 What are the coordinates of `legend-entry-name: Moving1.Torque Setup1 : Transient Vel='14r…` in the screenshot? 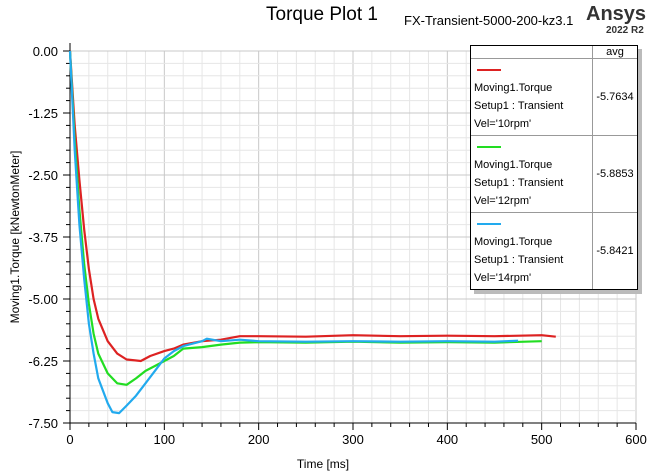 It's located at (532, 251).